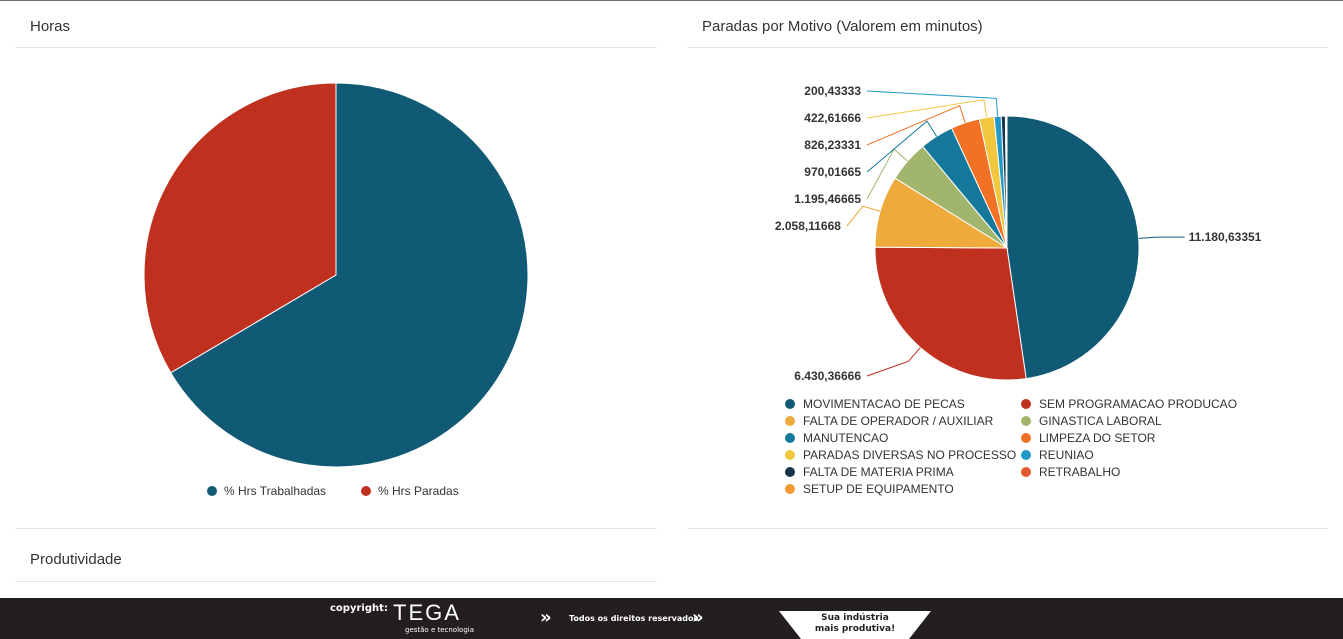 The height and width of the screenshot is (639, 1343). I want to click on legend-marker-limpeza-do-setor, so click(1026, 438).